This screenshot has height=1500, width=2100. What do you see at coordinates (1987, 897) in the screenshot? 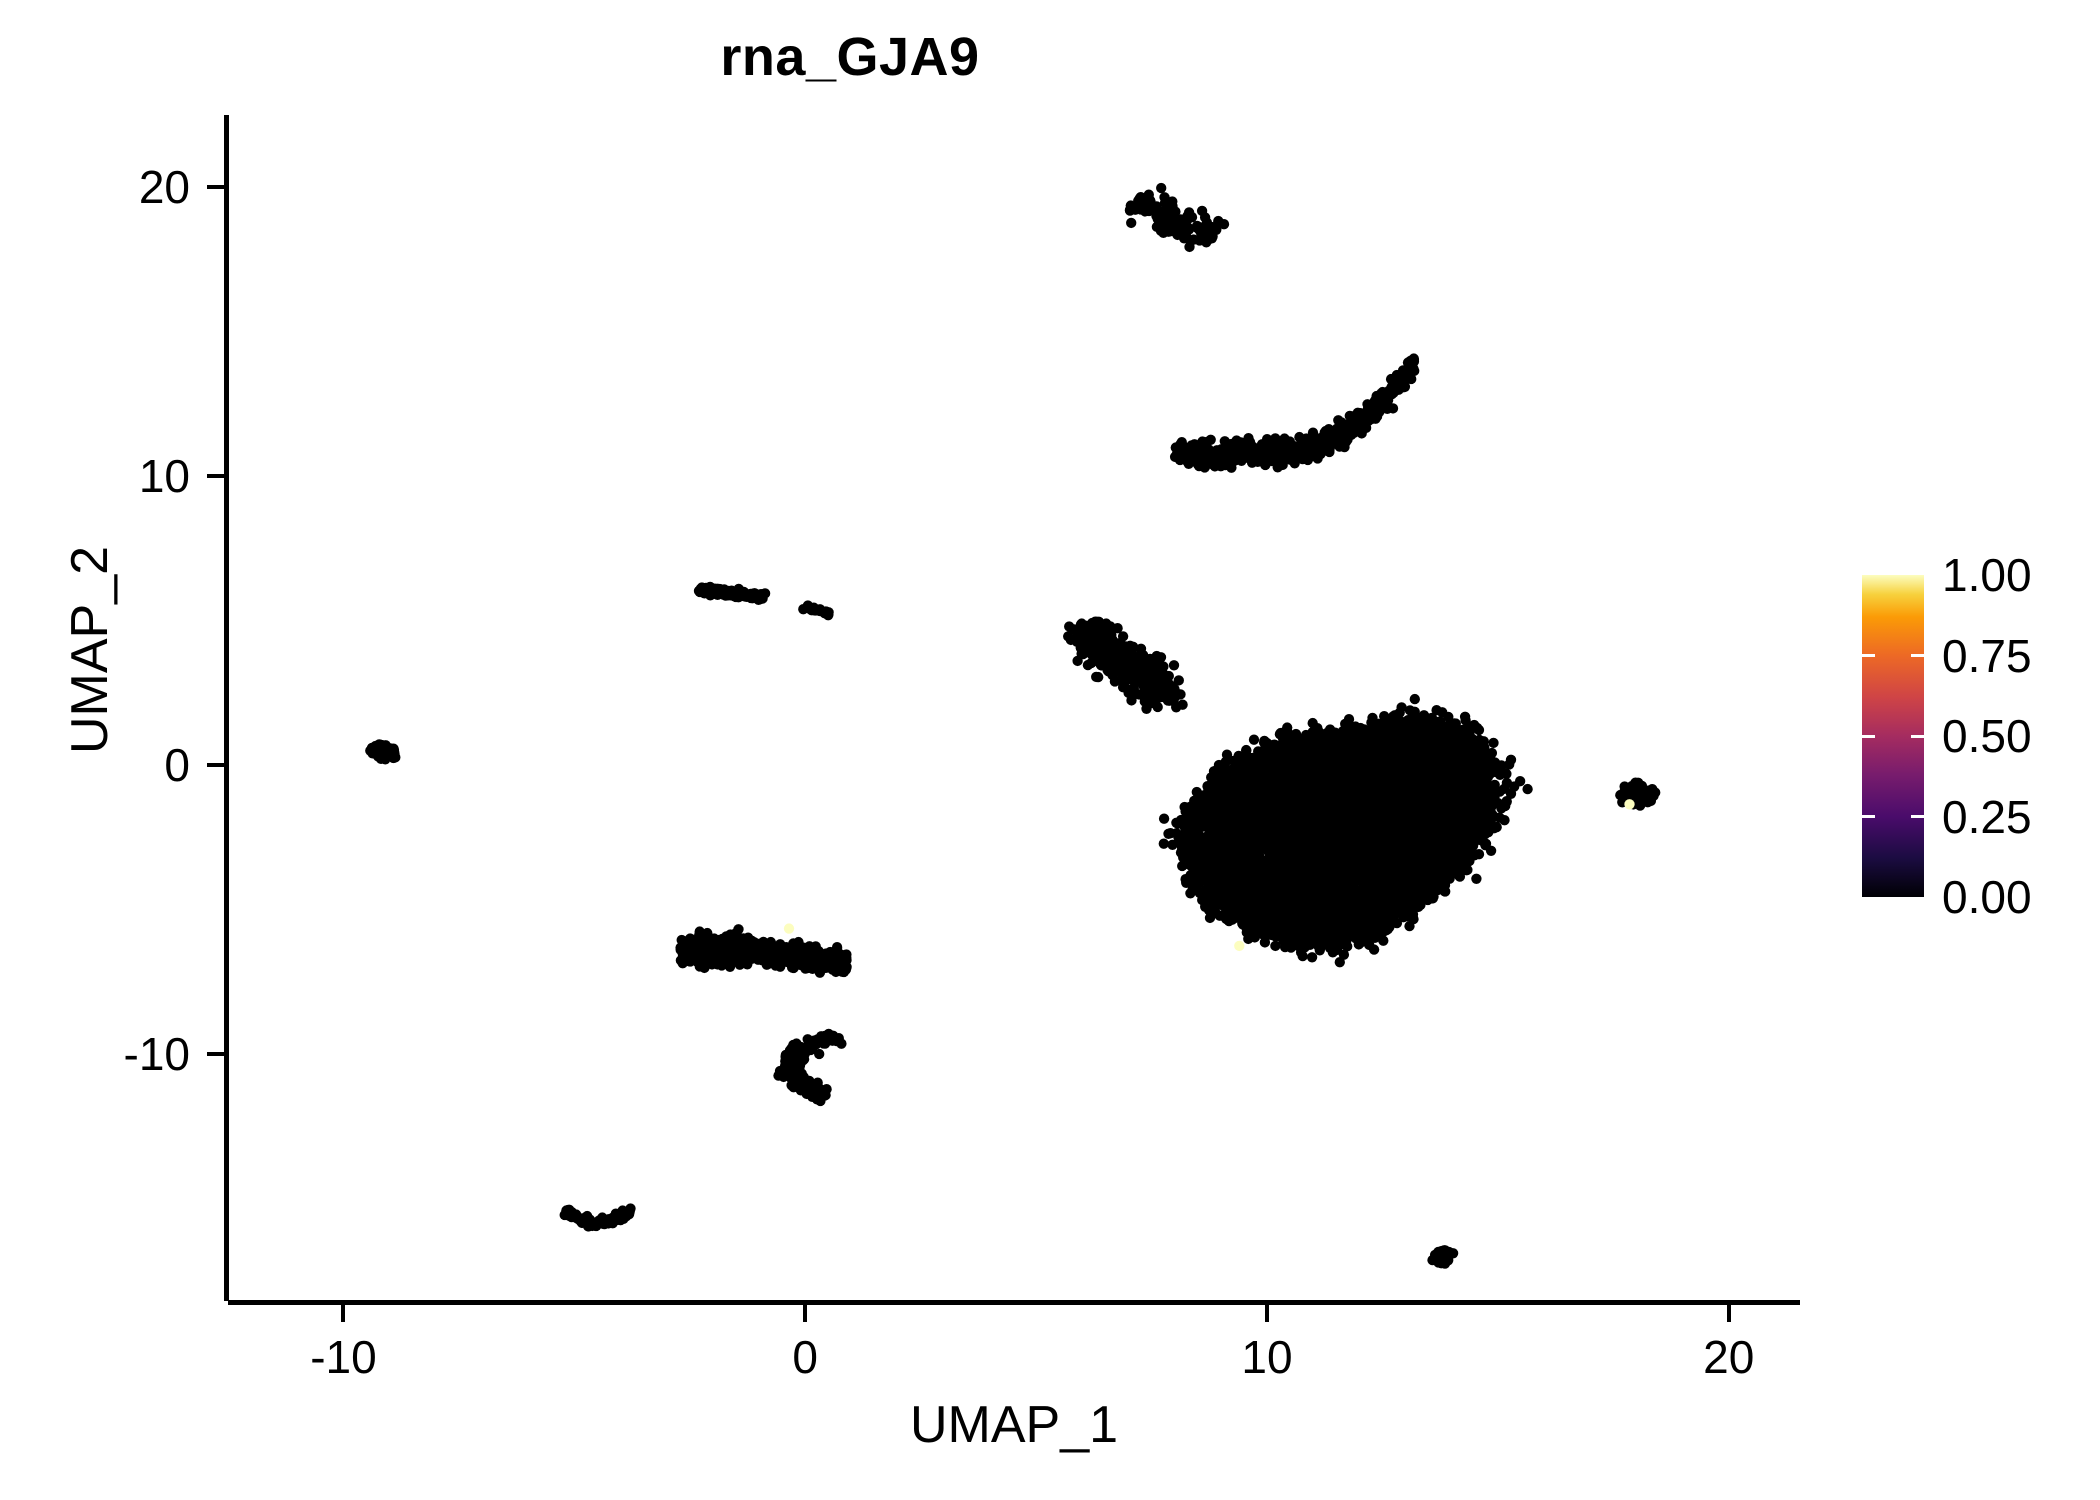
I see `colorbar-label: 0.00` at bounding box center [1987, 897].